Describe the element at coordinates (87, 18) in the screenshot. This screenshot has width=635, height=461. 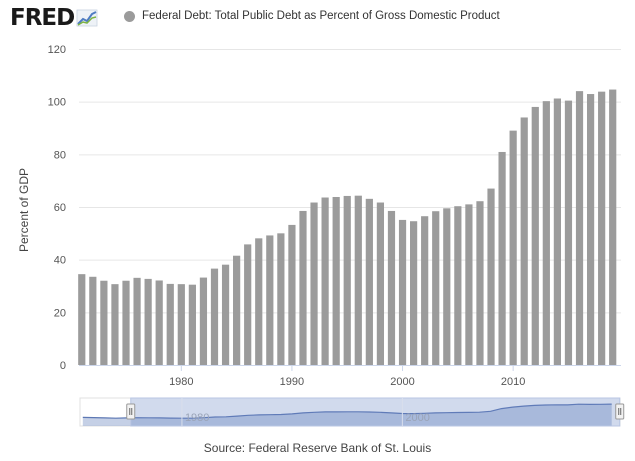
I see `line-chart-icon` at that location.